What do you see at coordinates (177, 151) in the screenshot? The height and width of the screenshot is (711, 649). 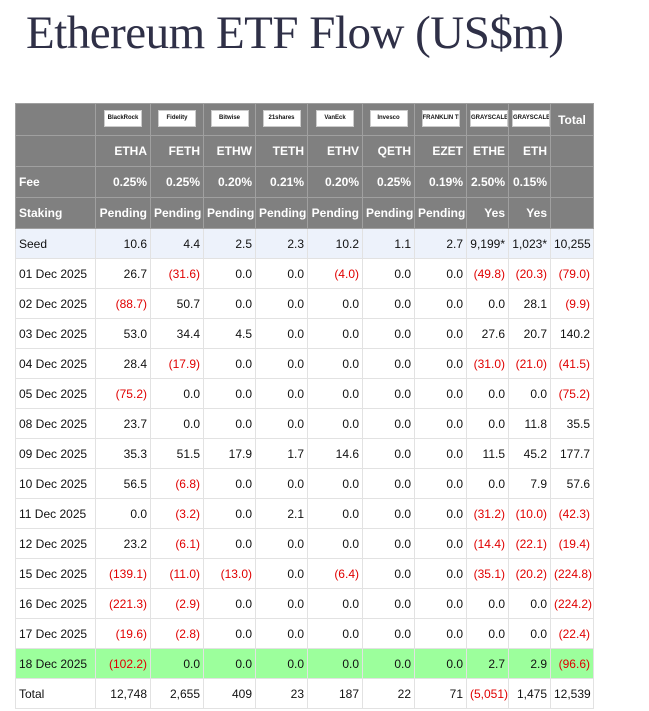 I see `ticker: FETH` at bounding box center [177, 151].